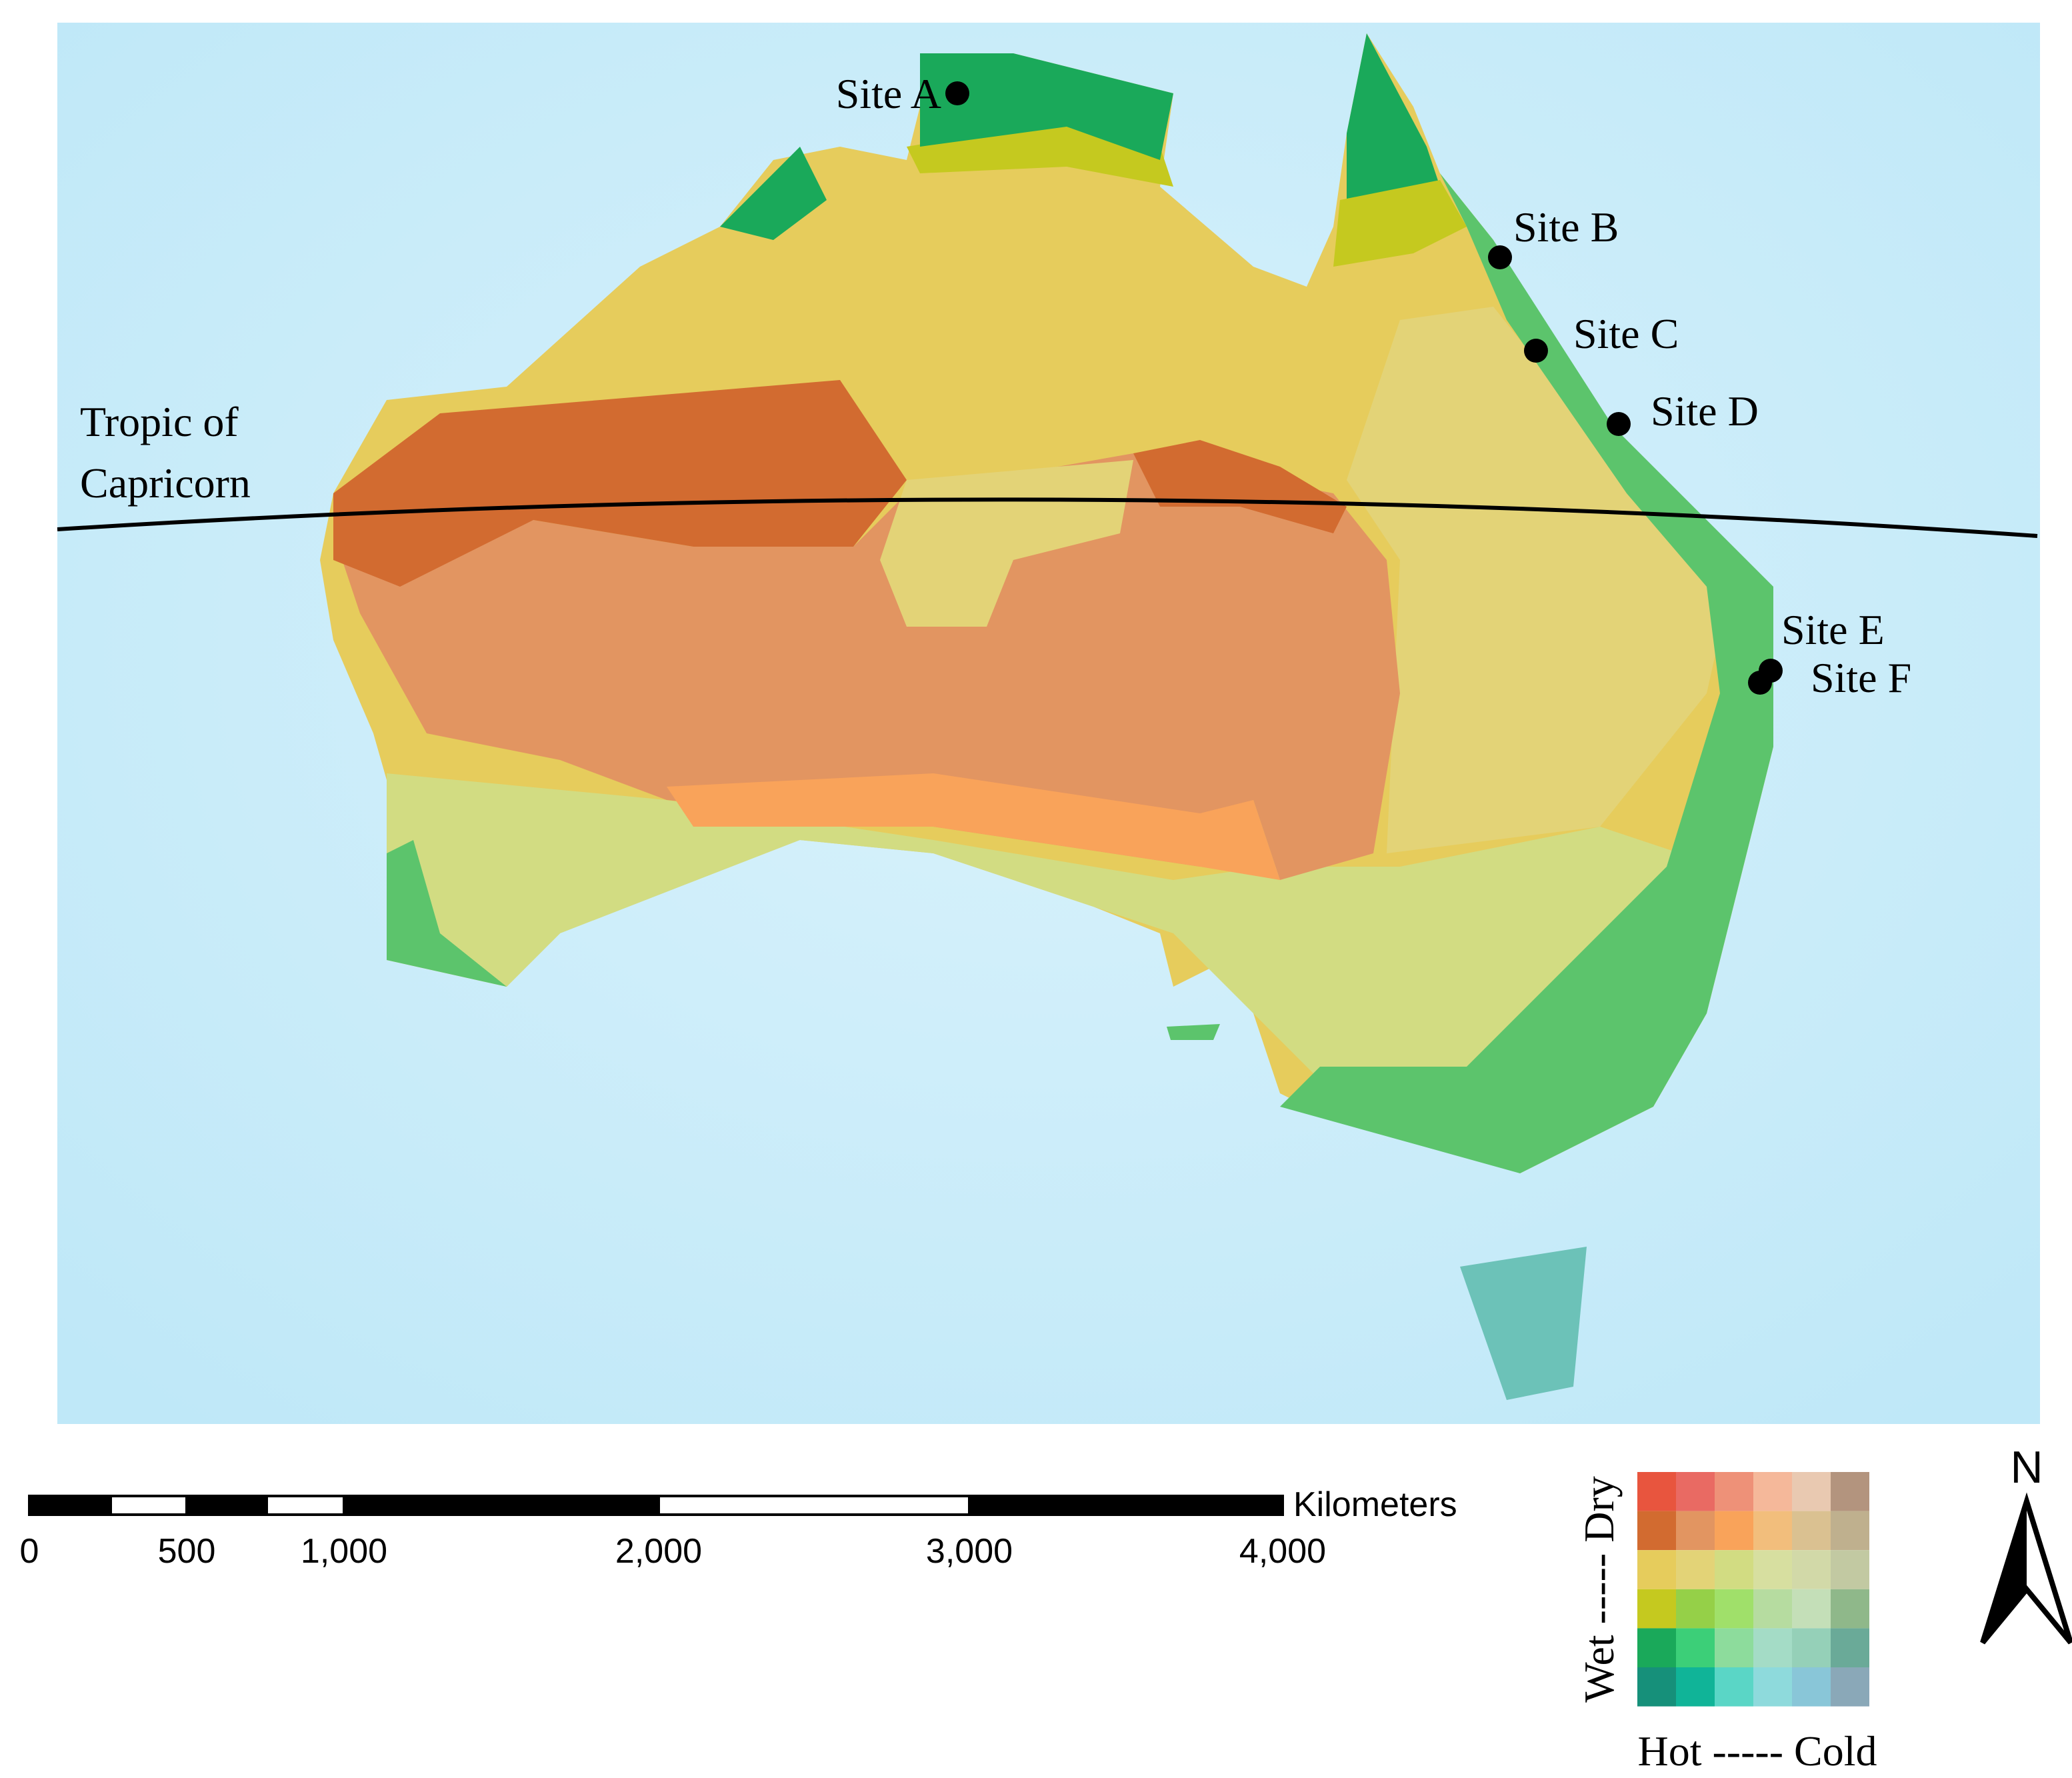  What do you see at coordinates (187, 1551) in the screenshot?
I see `scale-label: 500` at bounding box center [187, 1551].